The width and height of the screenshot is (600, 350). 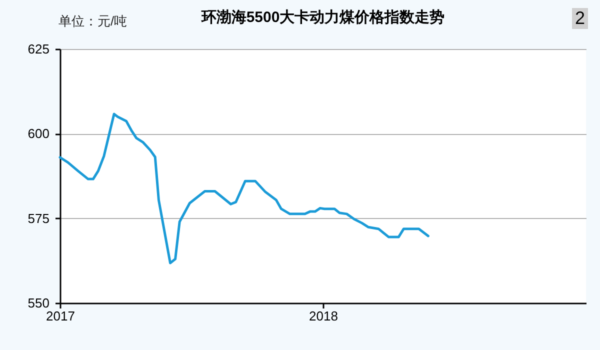 I want to click on y-tick-label: 625, so click(x=39, y=49).